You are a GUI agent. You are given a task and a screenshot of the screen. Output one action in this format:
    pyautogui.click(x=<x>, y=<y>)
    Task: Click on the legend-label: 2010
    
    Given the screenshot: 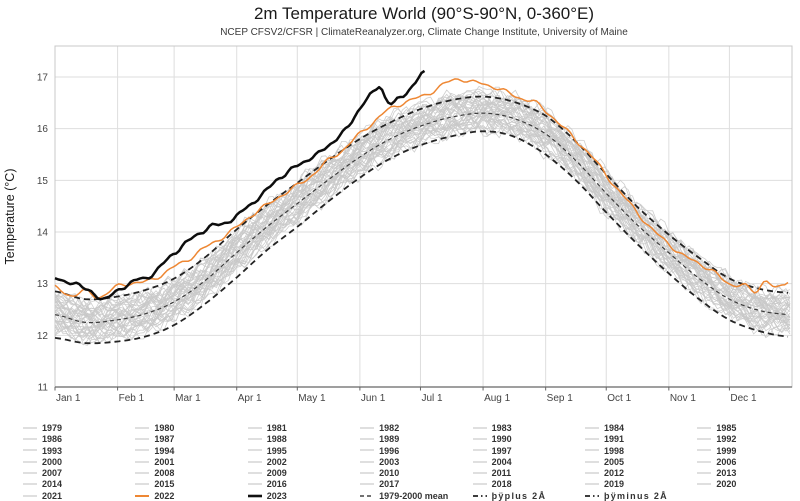 What is the action you would take?
    pyautogui.click(x=389, y=473)
    